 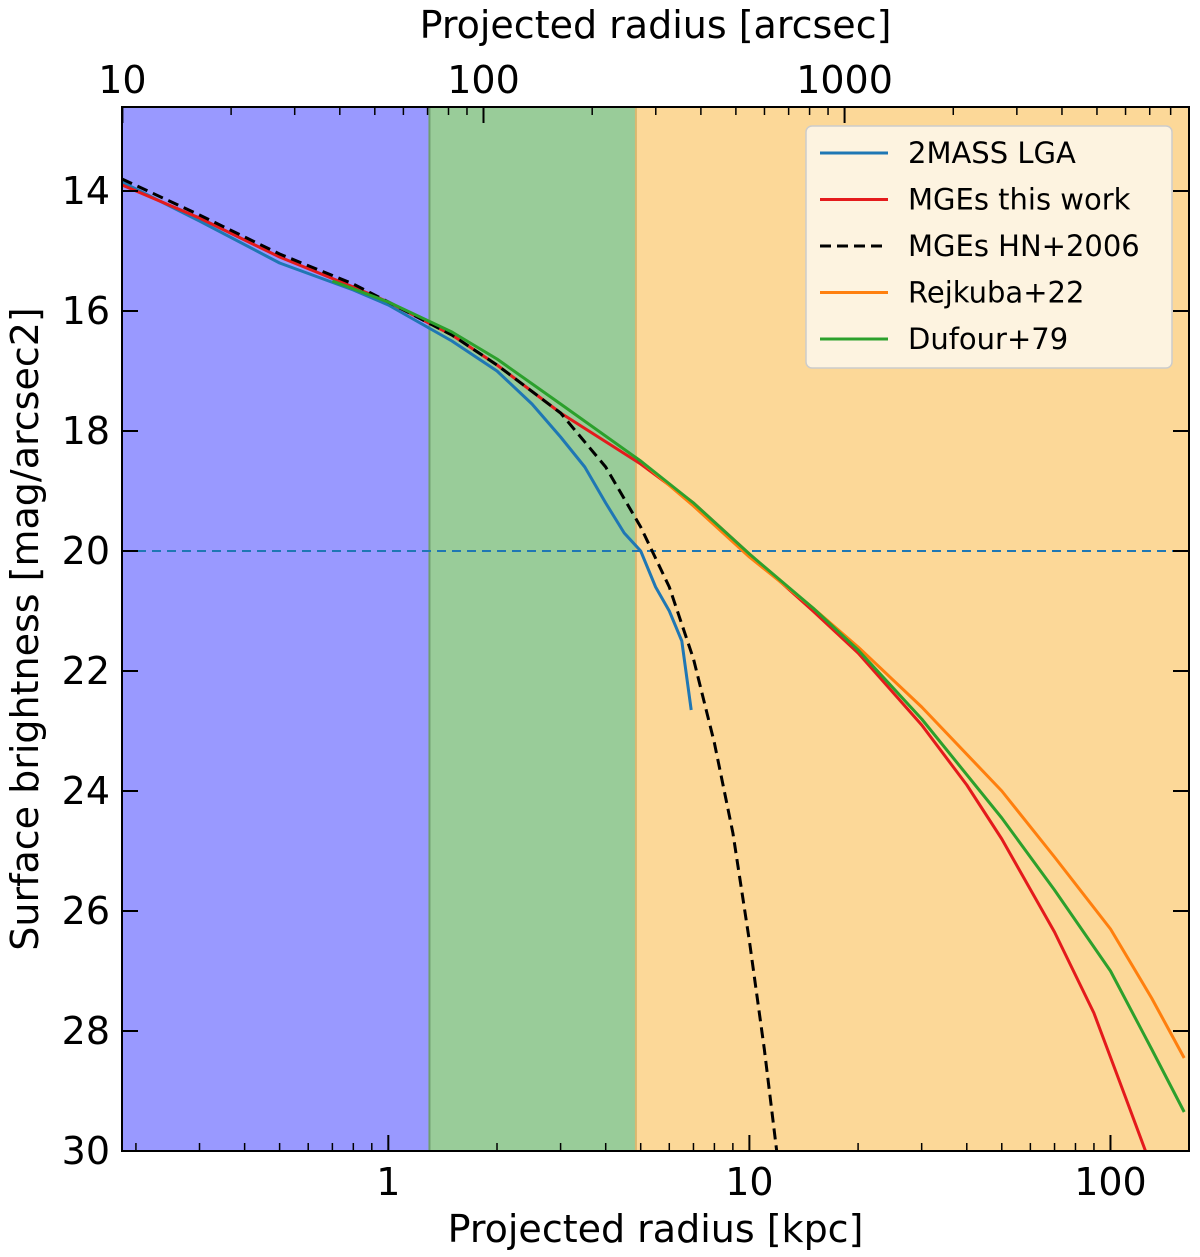 What do you see at coordinates (749, 1182) in the screenshot?
I see `x-tick-label: 10` at bounding box center [749, 1182].